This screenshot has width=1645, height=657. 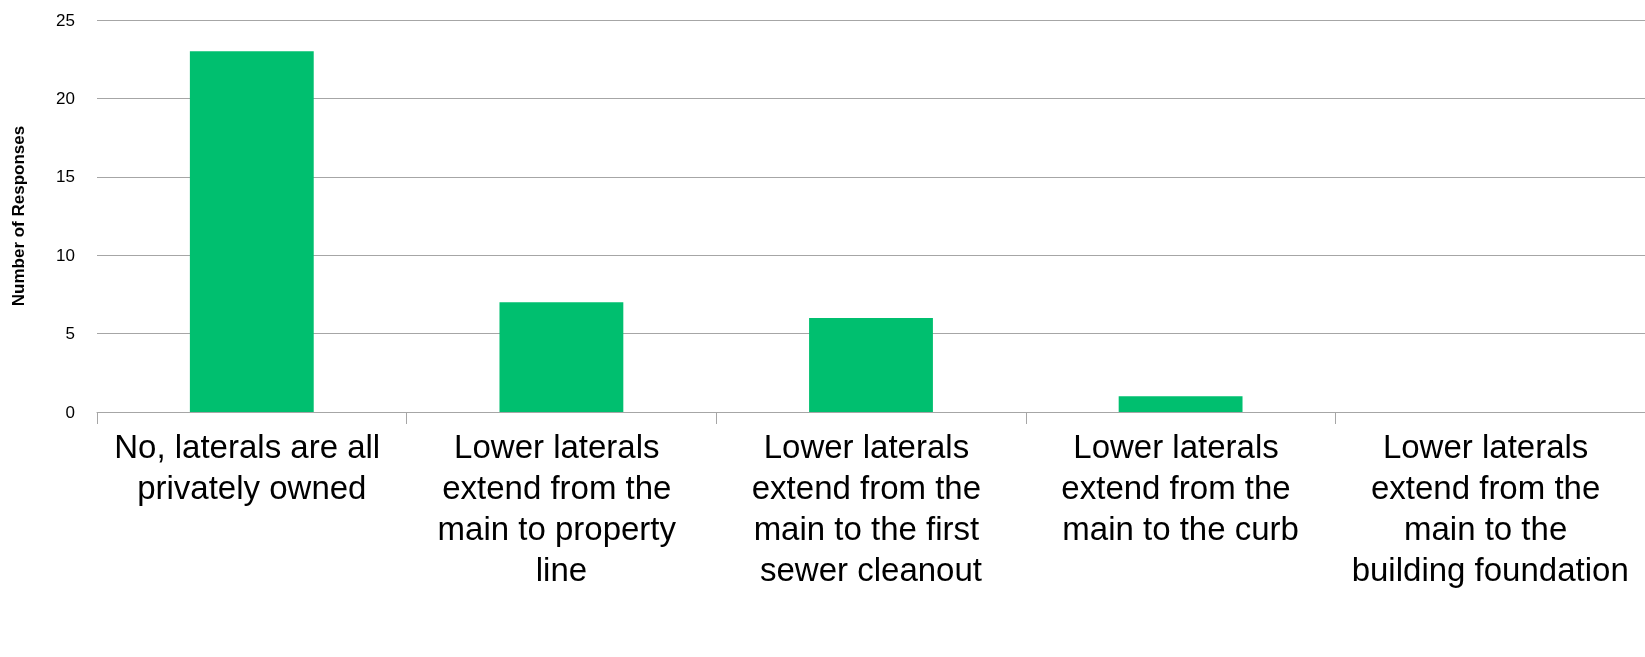 What do you see at coordinates (1490, 508) in the screenshot?
I see `x-tick-label: Lower laterals extend from the main to the building foundation` at bounding box center [1490, 508].